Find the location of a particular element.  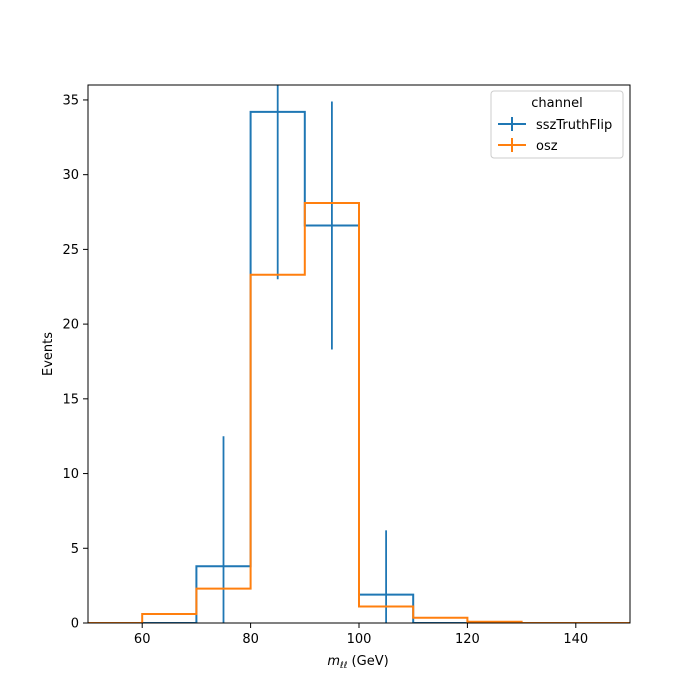

y-tick-label: 25 is located at coordinates (70, 250).